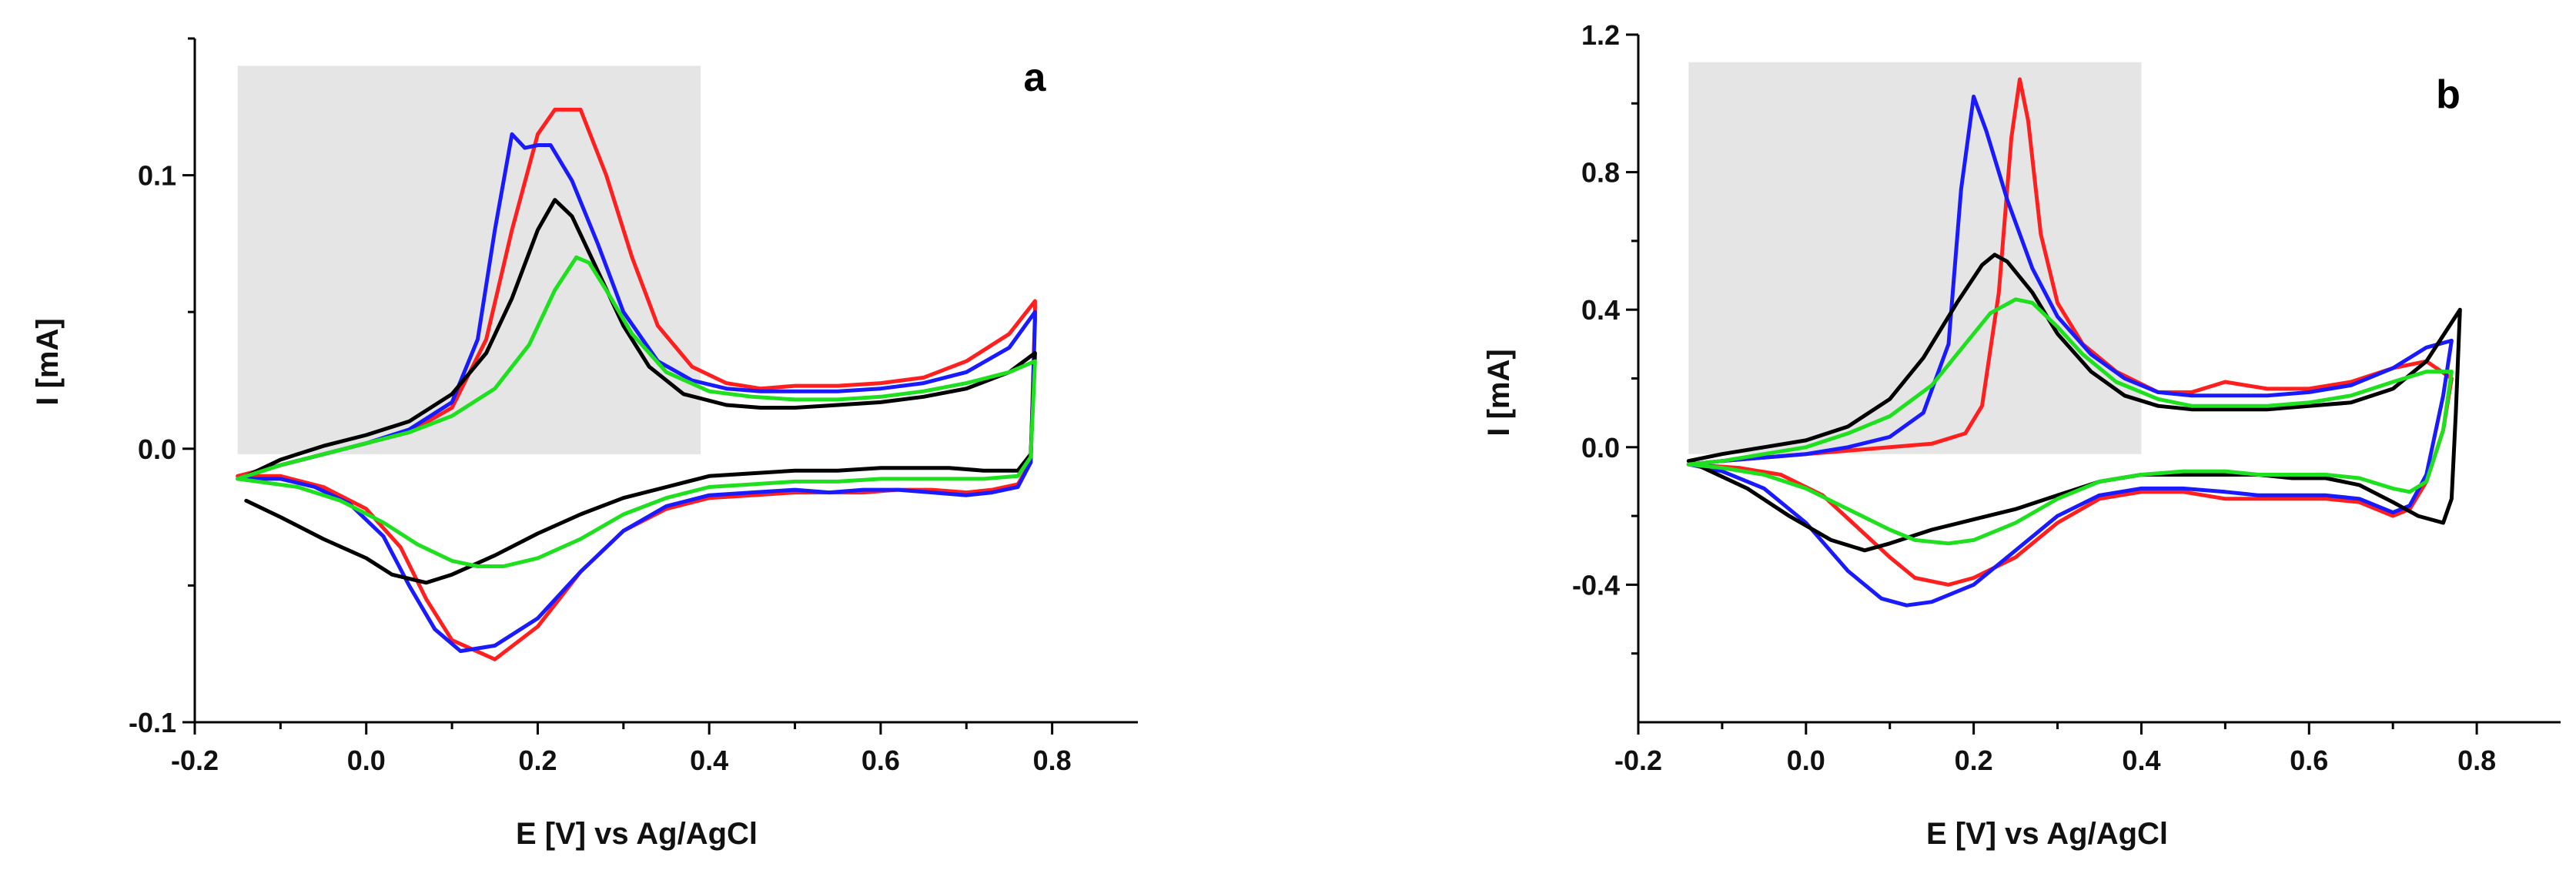  I want to click on panel-a-highlight-layer, so click(469, 259).